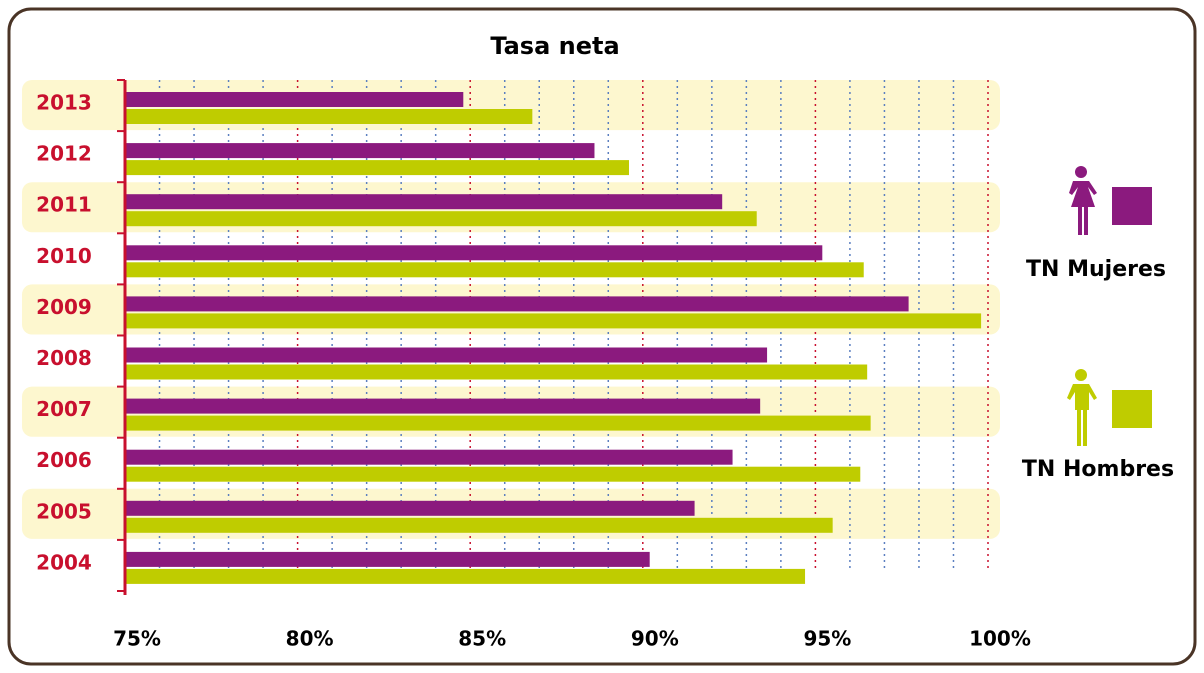 The image size is (1204, 673). What do you see at coordinates (655, 639) in the screenshot?
I see `x-tick-label: 90%` at bounding box center [655, 639].